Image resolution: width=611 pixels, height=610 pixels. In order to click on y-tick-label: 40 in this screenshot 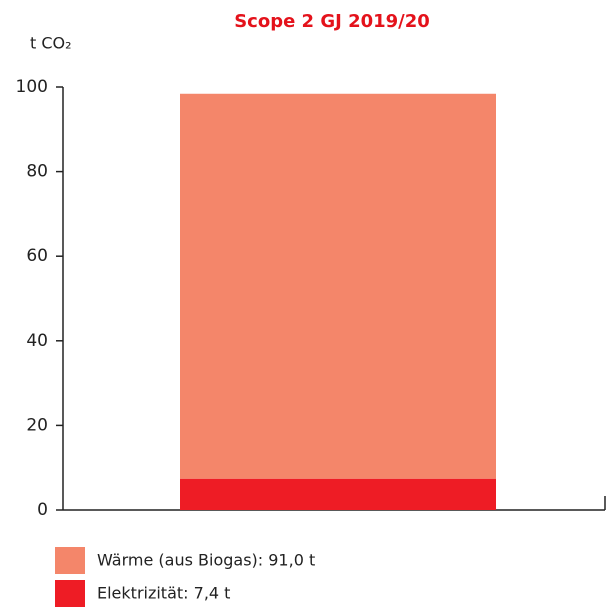, I will do `click(37, 341)`.